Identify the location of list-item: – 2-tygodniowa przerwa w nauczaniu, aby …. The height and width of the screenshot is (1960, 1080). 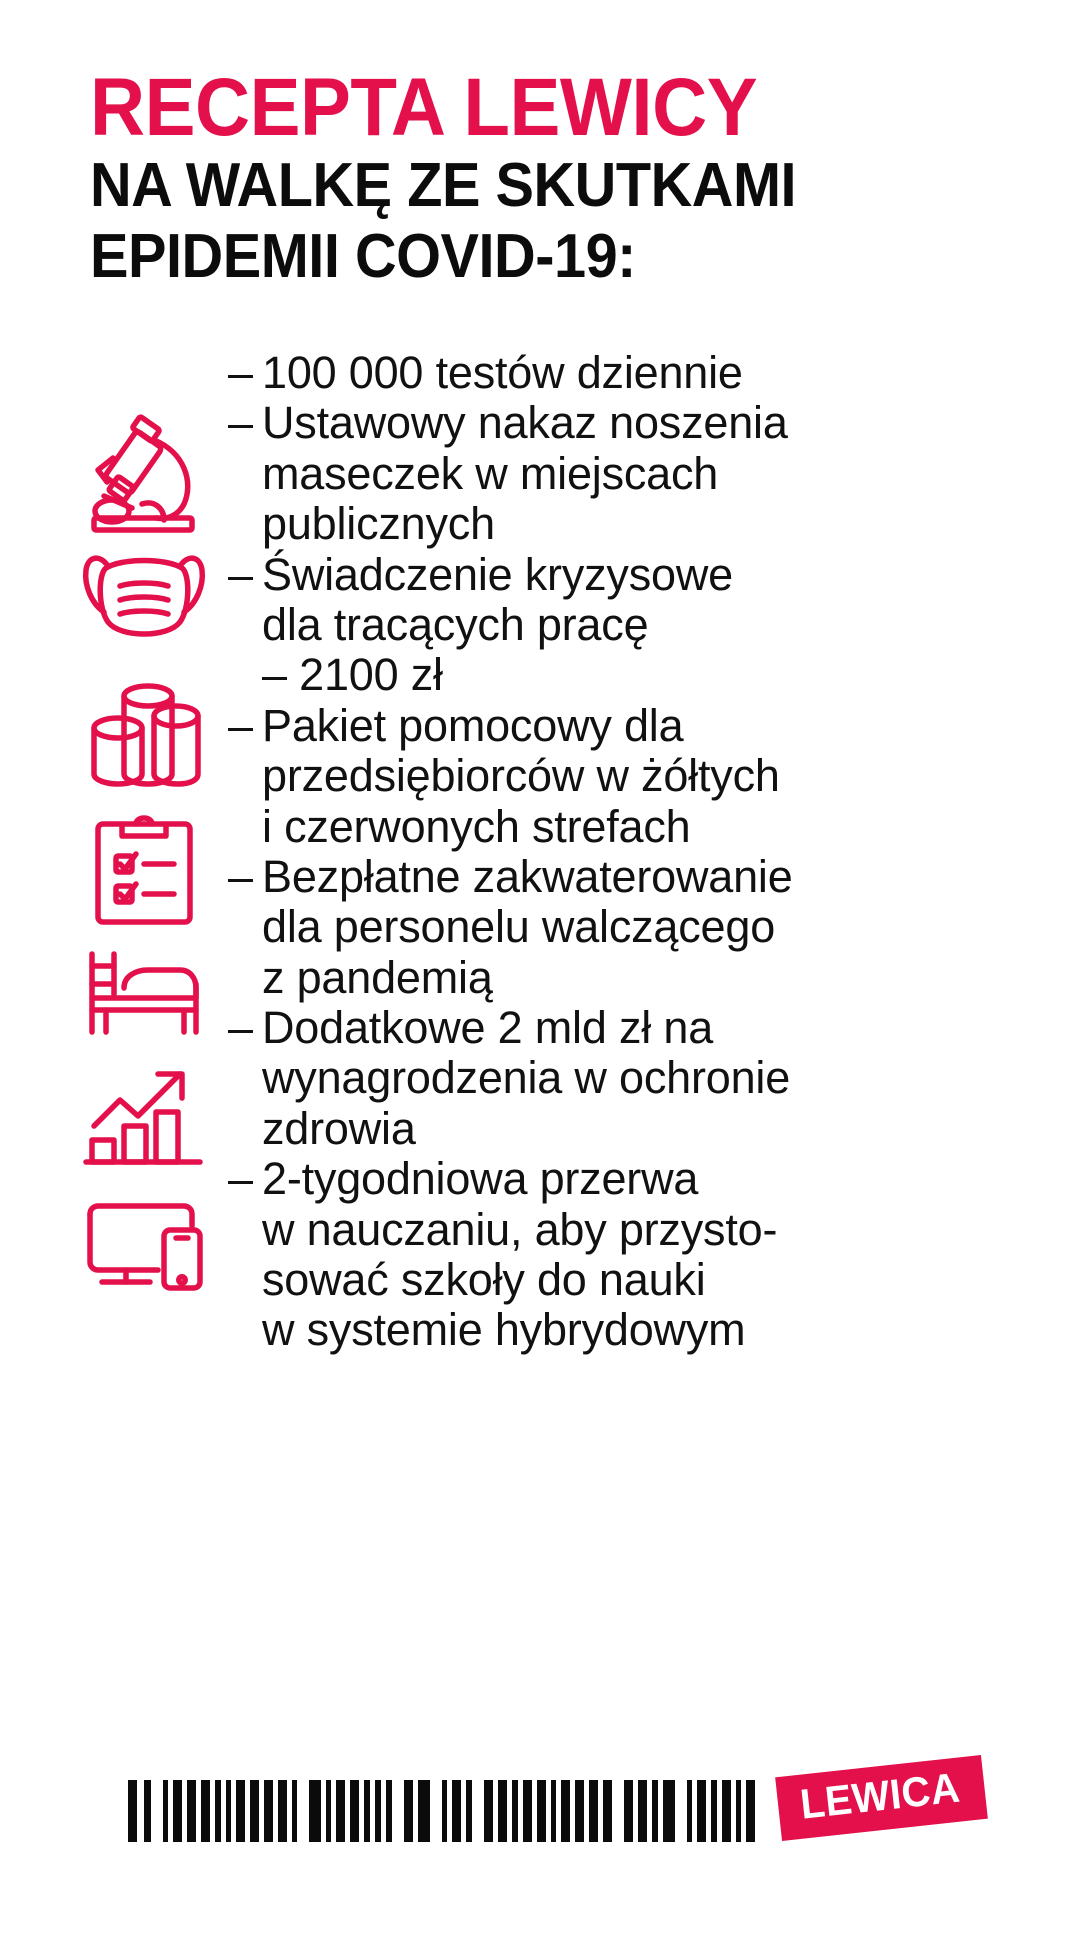
(628, 1254).